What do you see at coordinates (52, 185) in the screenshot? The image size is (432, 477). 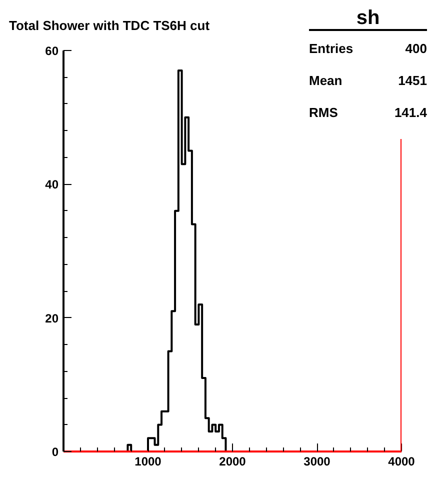 I see `y-tick-label: 40` at bounding box center [52, 185].